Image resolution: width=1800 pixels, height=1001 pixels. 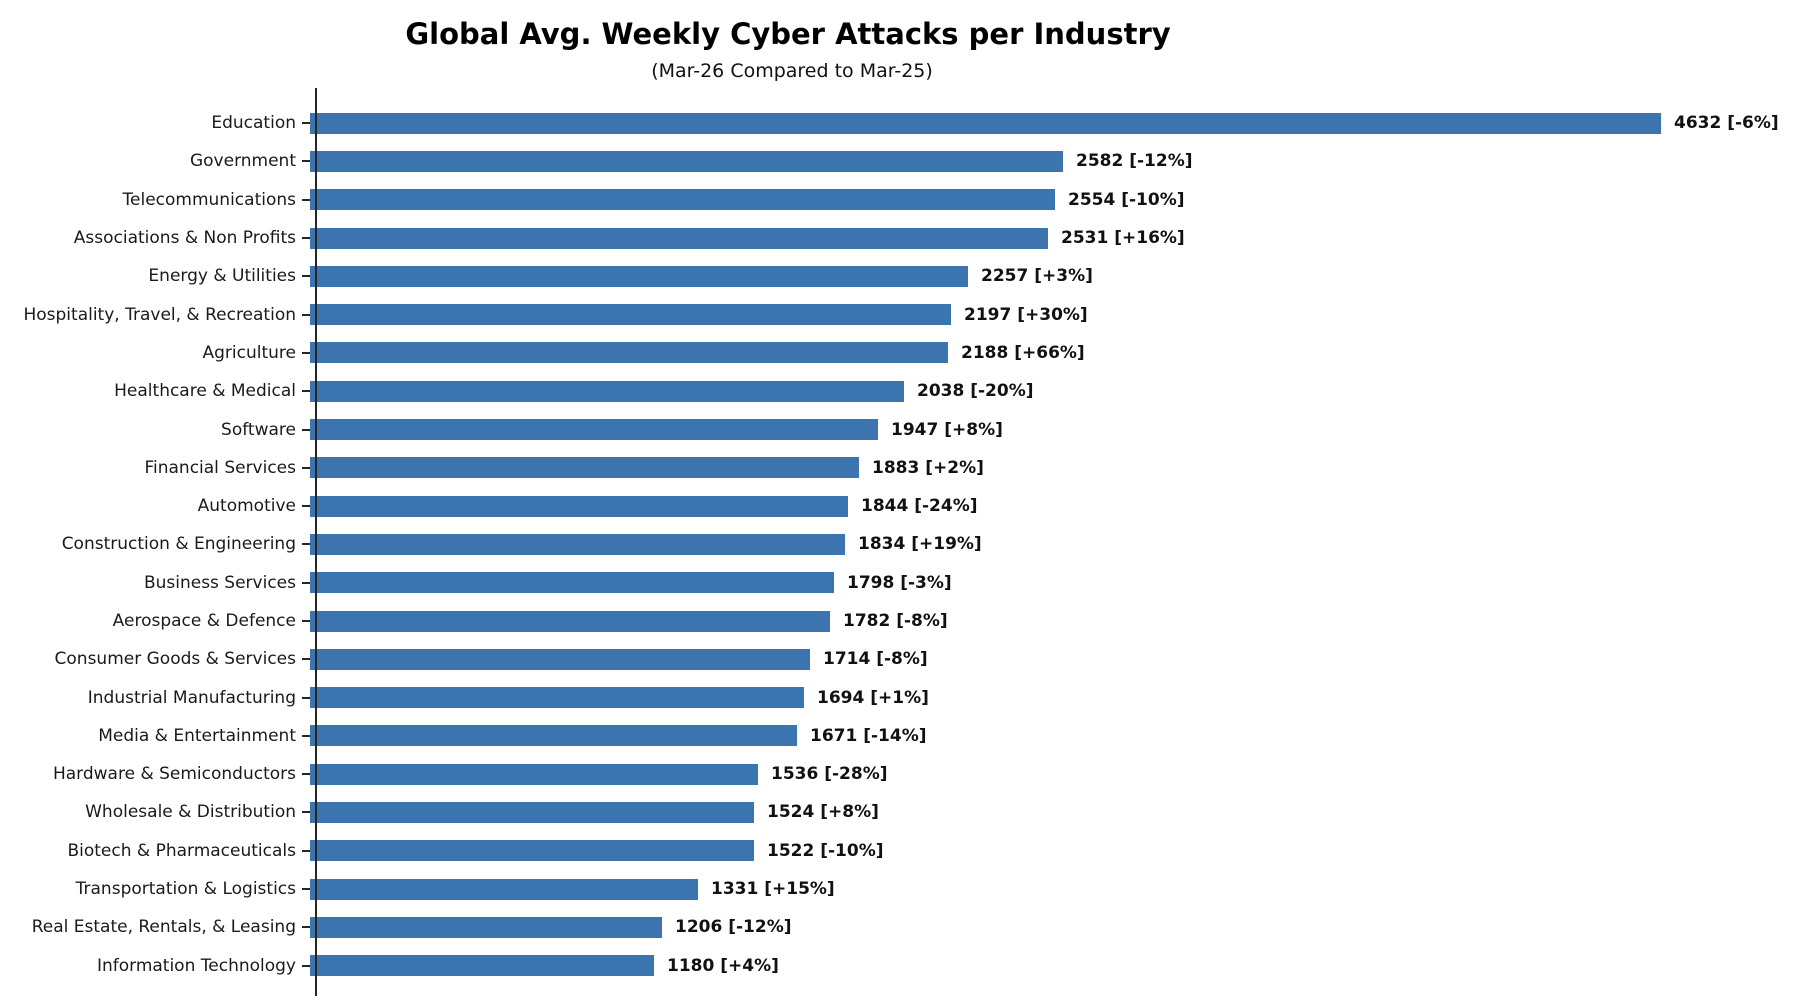 What do you see at coordinates (875, 659) in the screenshot?
I see `value-label: 1714 [-8%]` at bounding box center [875, 659].